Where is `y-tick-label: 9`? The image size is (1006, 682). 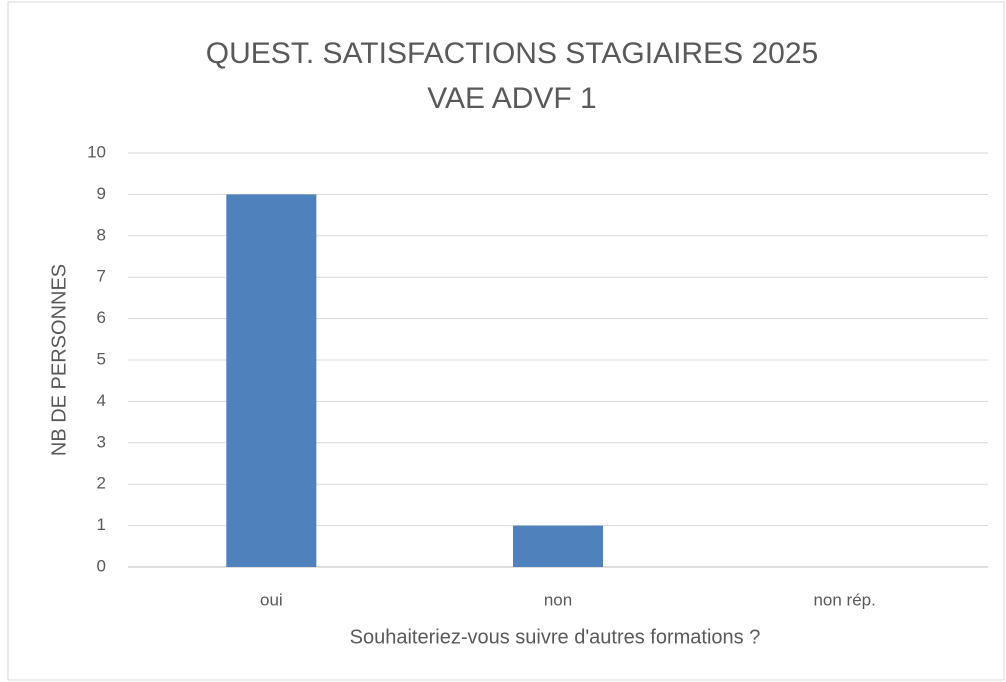
y-tick-label: 9 is located at coordinates (101, 193).